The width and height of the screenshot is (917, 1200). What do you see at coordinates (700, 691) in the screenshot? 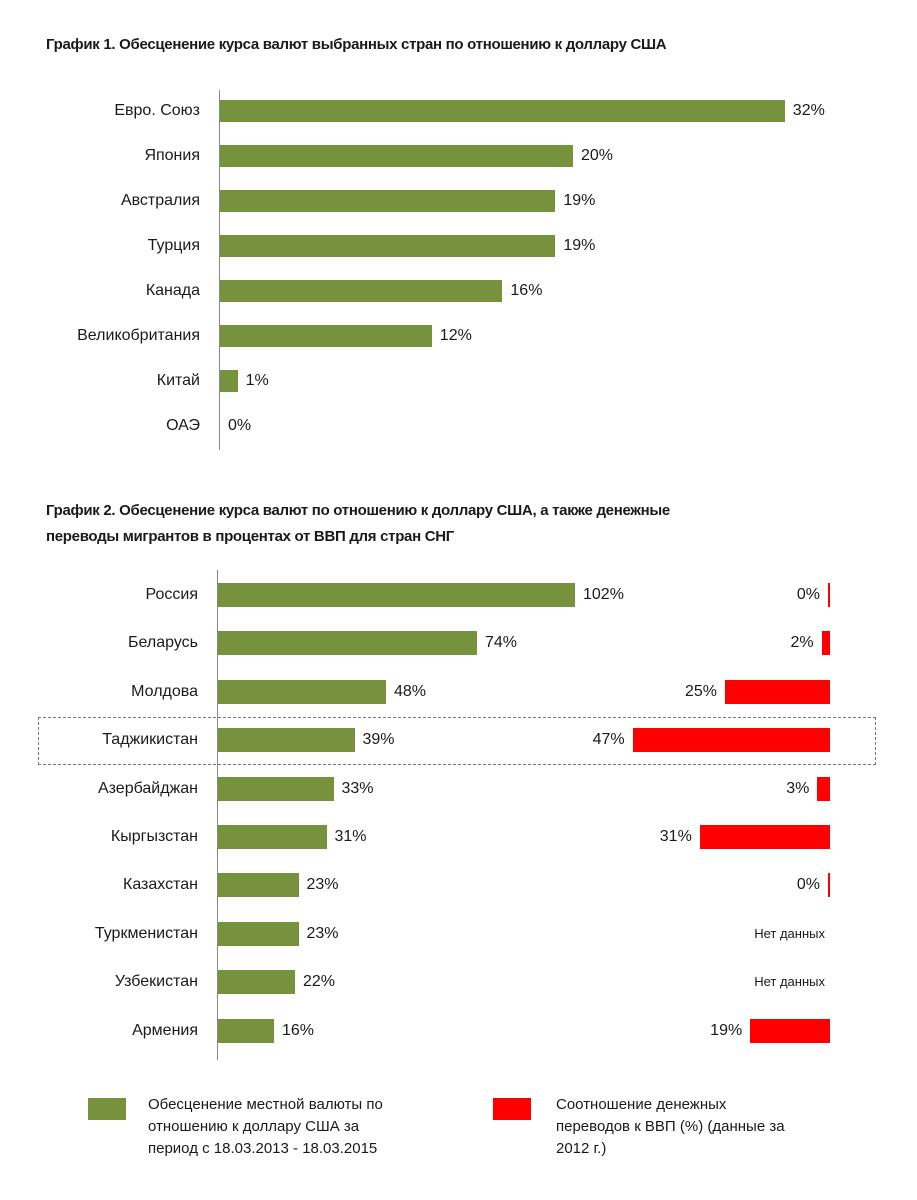
I see `data-label: 25%` at bounding box center [700, 691].